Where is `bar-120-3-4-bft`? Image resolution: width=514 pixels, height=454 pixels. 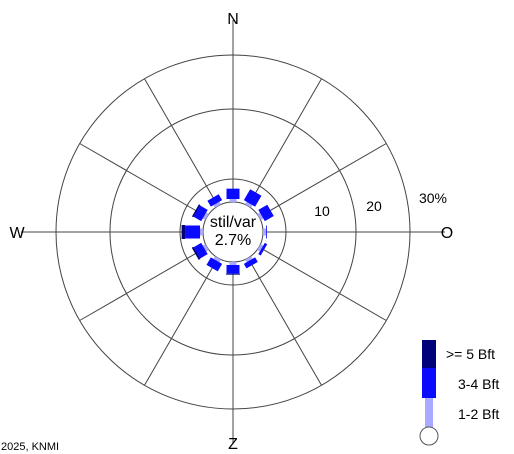
bar-120-3-4-bft is located at coordinates (263, 249).